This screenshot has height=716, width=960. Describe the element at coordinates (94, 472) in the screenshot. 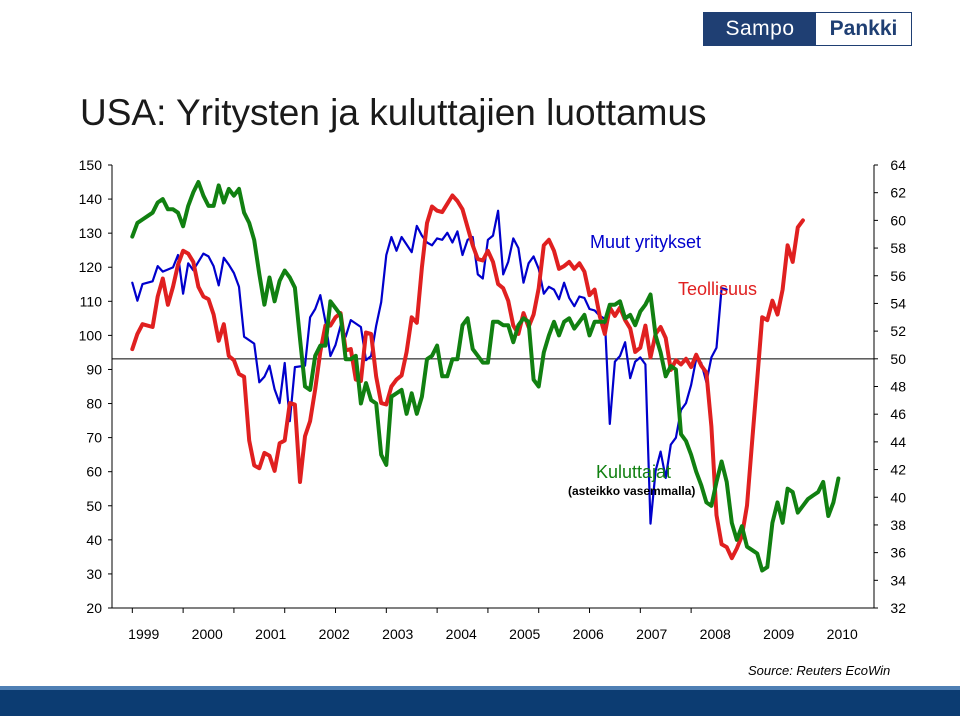

I see `left-tick-label: 60` at that location.